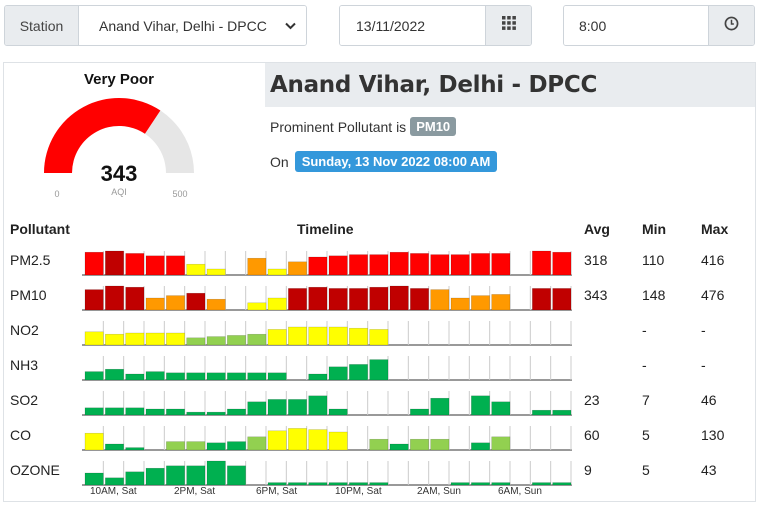 The image size is (765, 505). What do you see at coordinates (731, 25) in the screenshot?
I see `time-button` at bounding box center [731, 25].